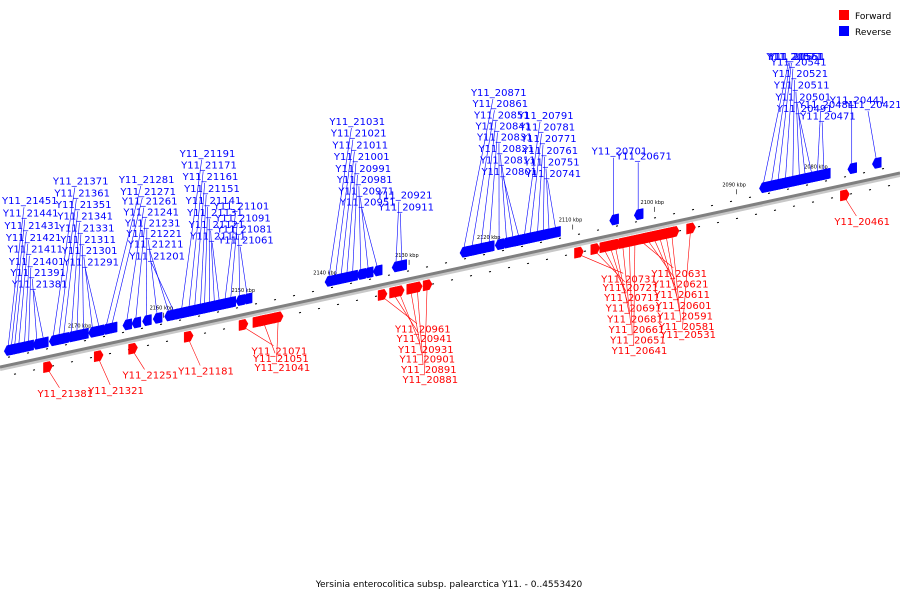  What do you see at coordinates (156, 257) in the screenshot?
I see `gene-label: Y11_21201` at bounding box center [156, 257].